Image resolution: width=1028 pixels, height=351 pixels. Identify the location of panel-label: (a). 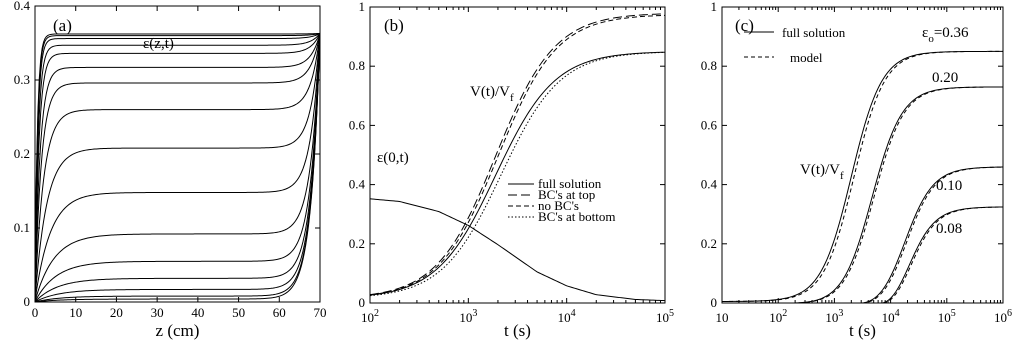
(62, 25).